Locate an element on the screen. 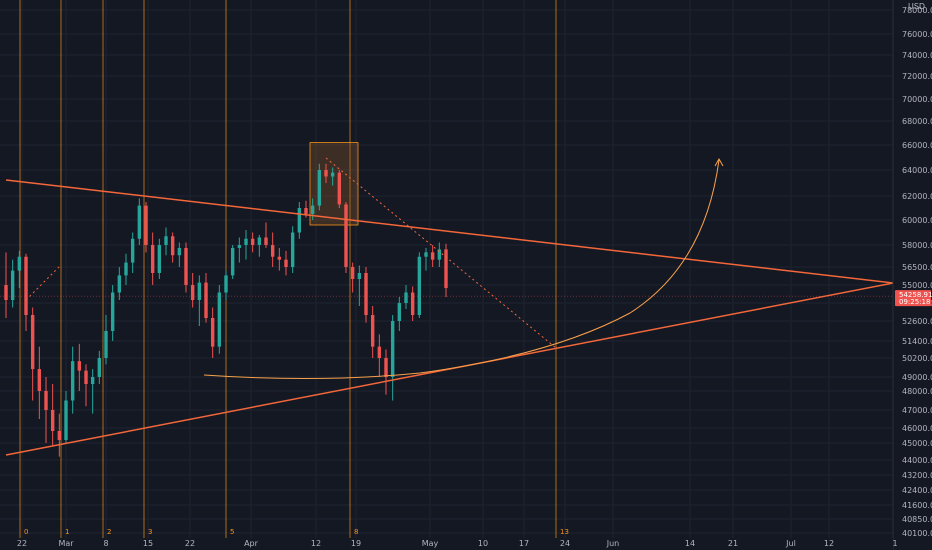 The image size is (932, 550). time-tick-label: 14 is located at coordinates (690, 543).